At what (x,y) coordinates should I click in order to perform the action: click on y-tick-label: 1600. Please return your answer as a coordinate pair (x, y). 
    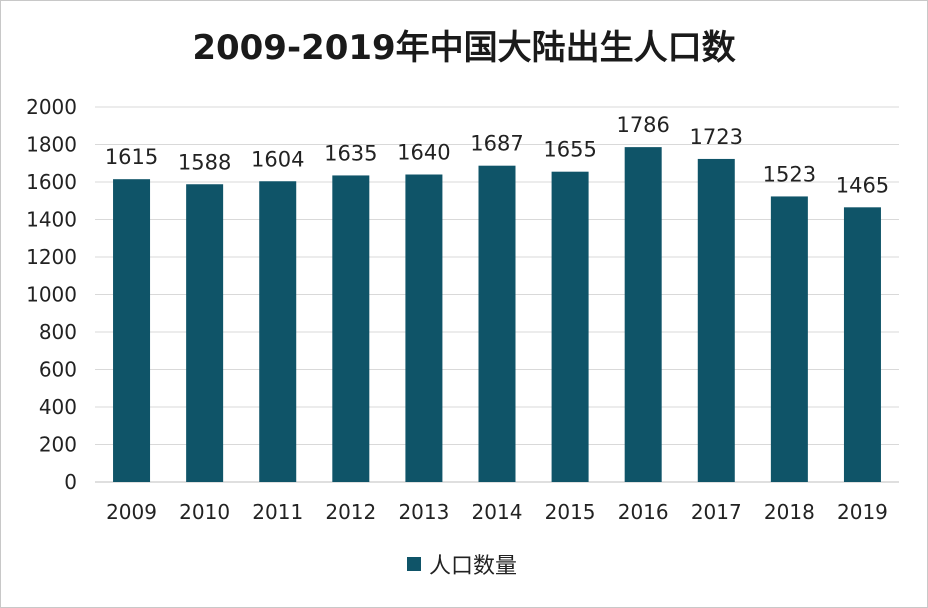
    Looking at the image, I should click on (51, 182).